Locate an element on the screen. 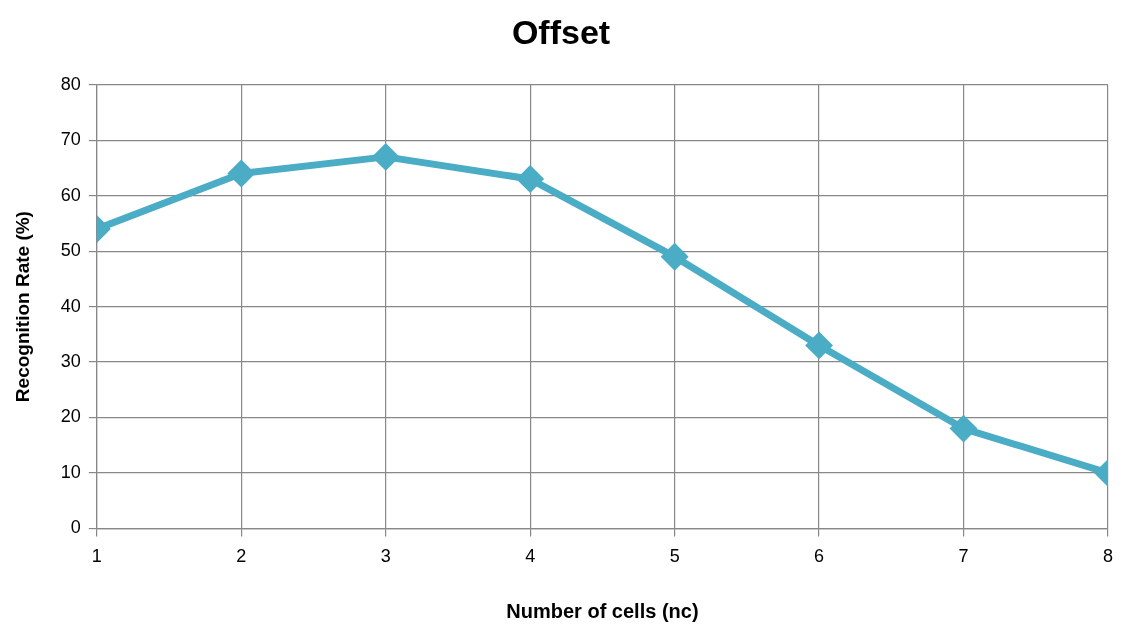 This screenshot has height=634, width=1124. y-tick-label: 0 is located at coordinates (75, 527).